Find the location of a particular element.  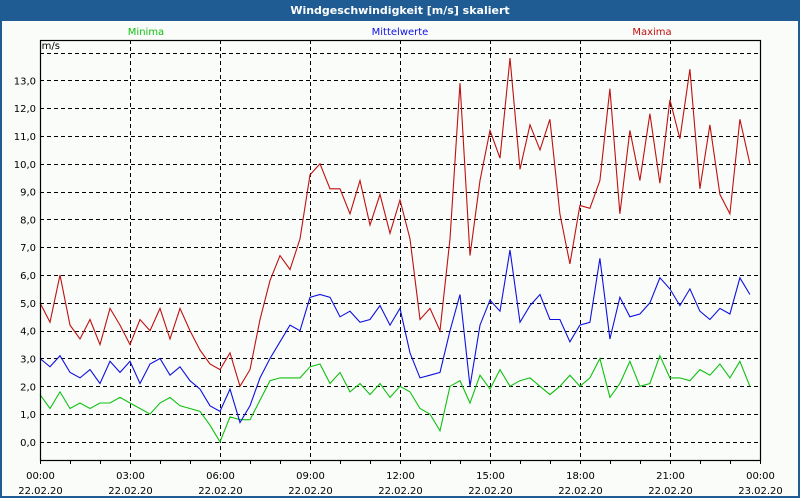

y-tick-label: 11,0 is located at coordinates (25, 137).